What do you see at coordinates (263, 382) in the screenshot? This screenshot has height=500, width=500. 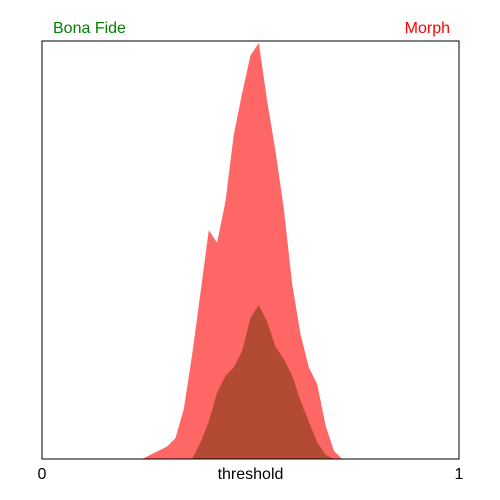 I see `series-area-bona-fide` at bounding box center [263, 382].